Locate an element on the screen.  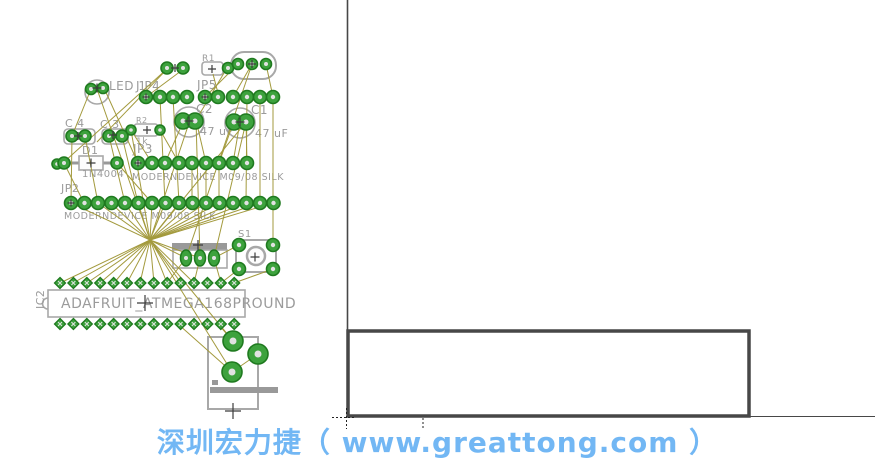
silk-label: D1 is located at coordinates (90, 150).